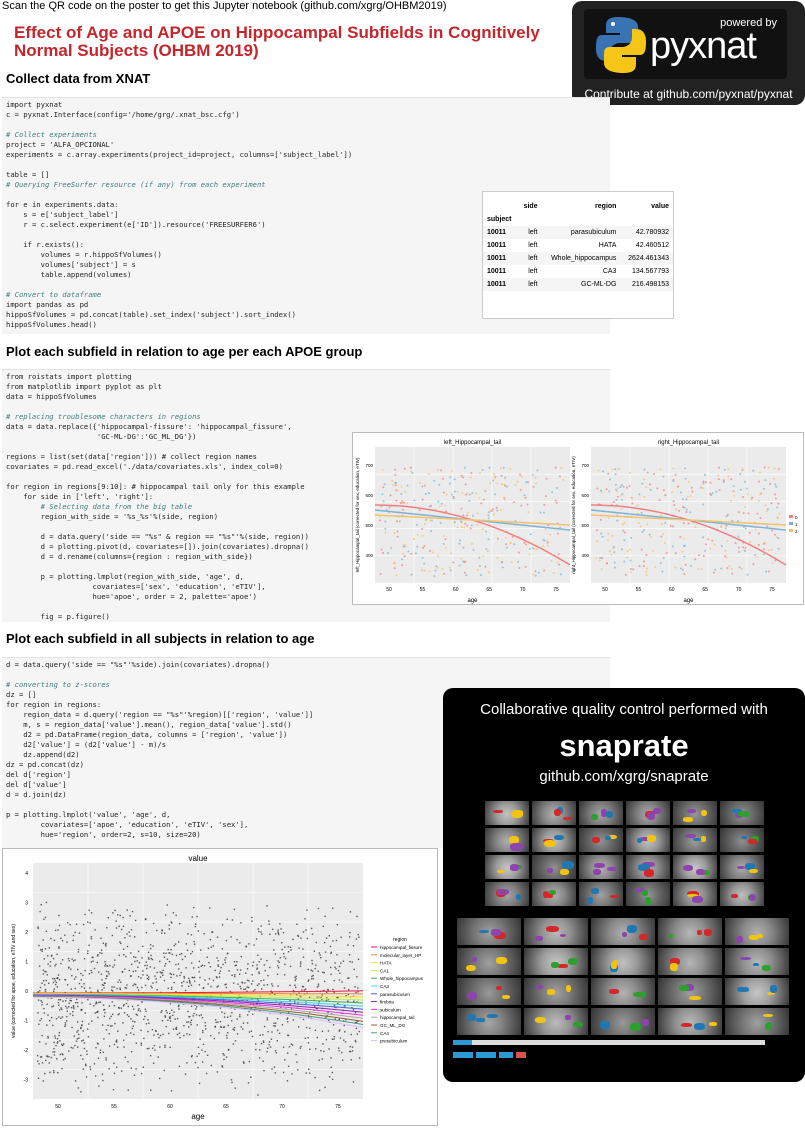 The height and width of the screenshot is (1130, 805). I want to click on snaprate-url: github.com/xgrg/snaprate, so click(624, 776).